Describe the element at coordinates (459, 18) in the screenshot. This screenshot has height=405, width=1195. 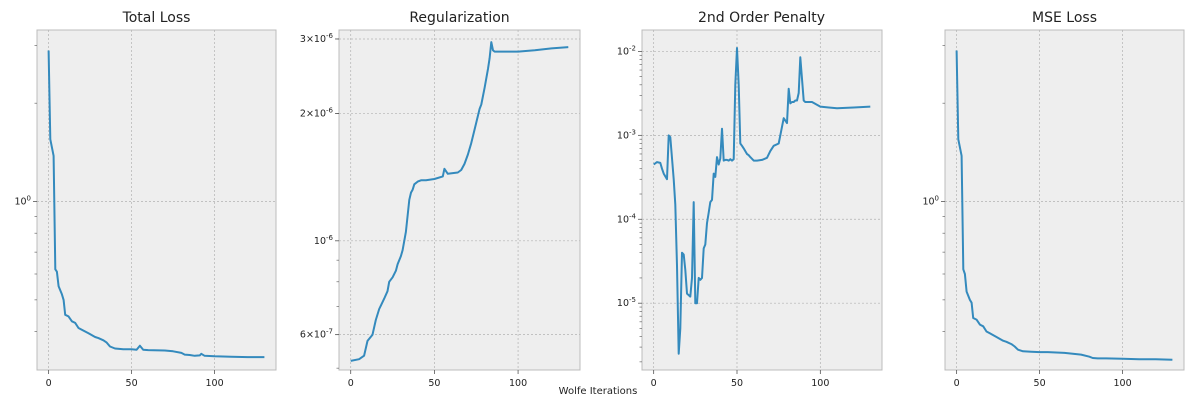
I see `subplot-title: Regularization` at that location.